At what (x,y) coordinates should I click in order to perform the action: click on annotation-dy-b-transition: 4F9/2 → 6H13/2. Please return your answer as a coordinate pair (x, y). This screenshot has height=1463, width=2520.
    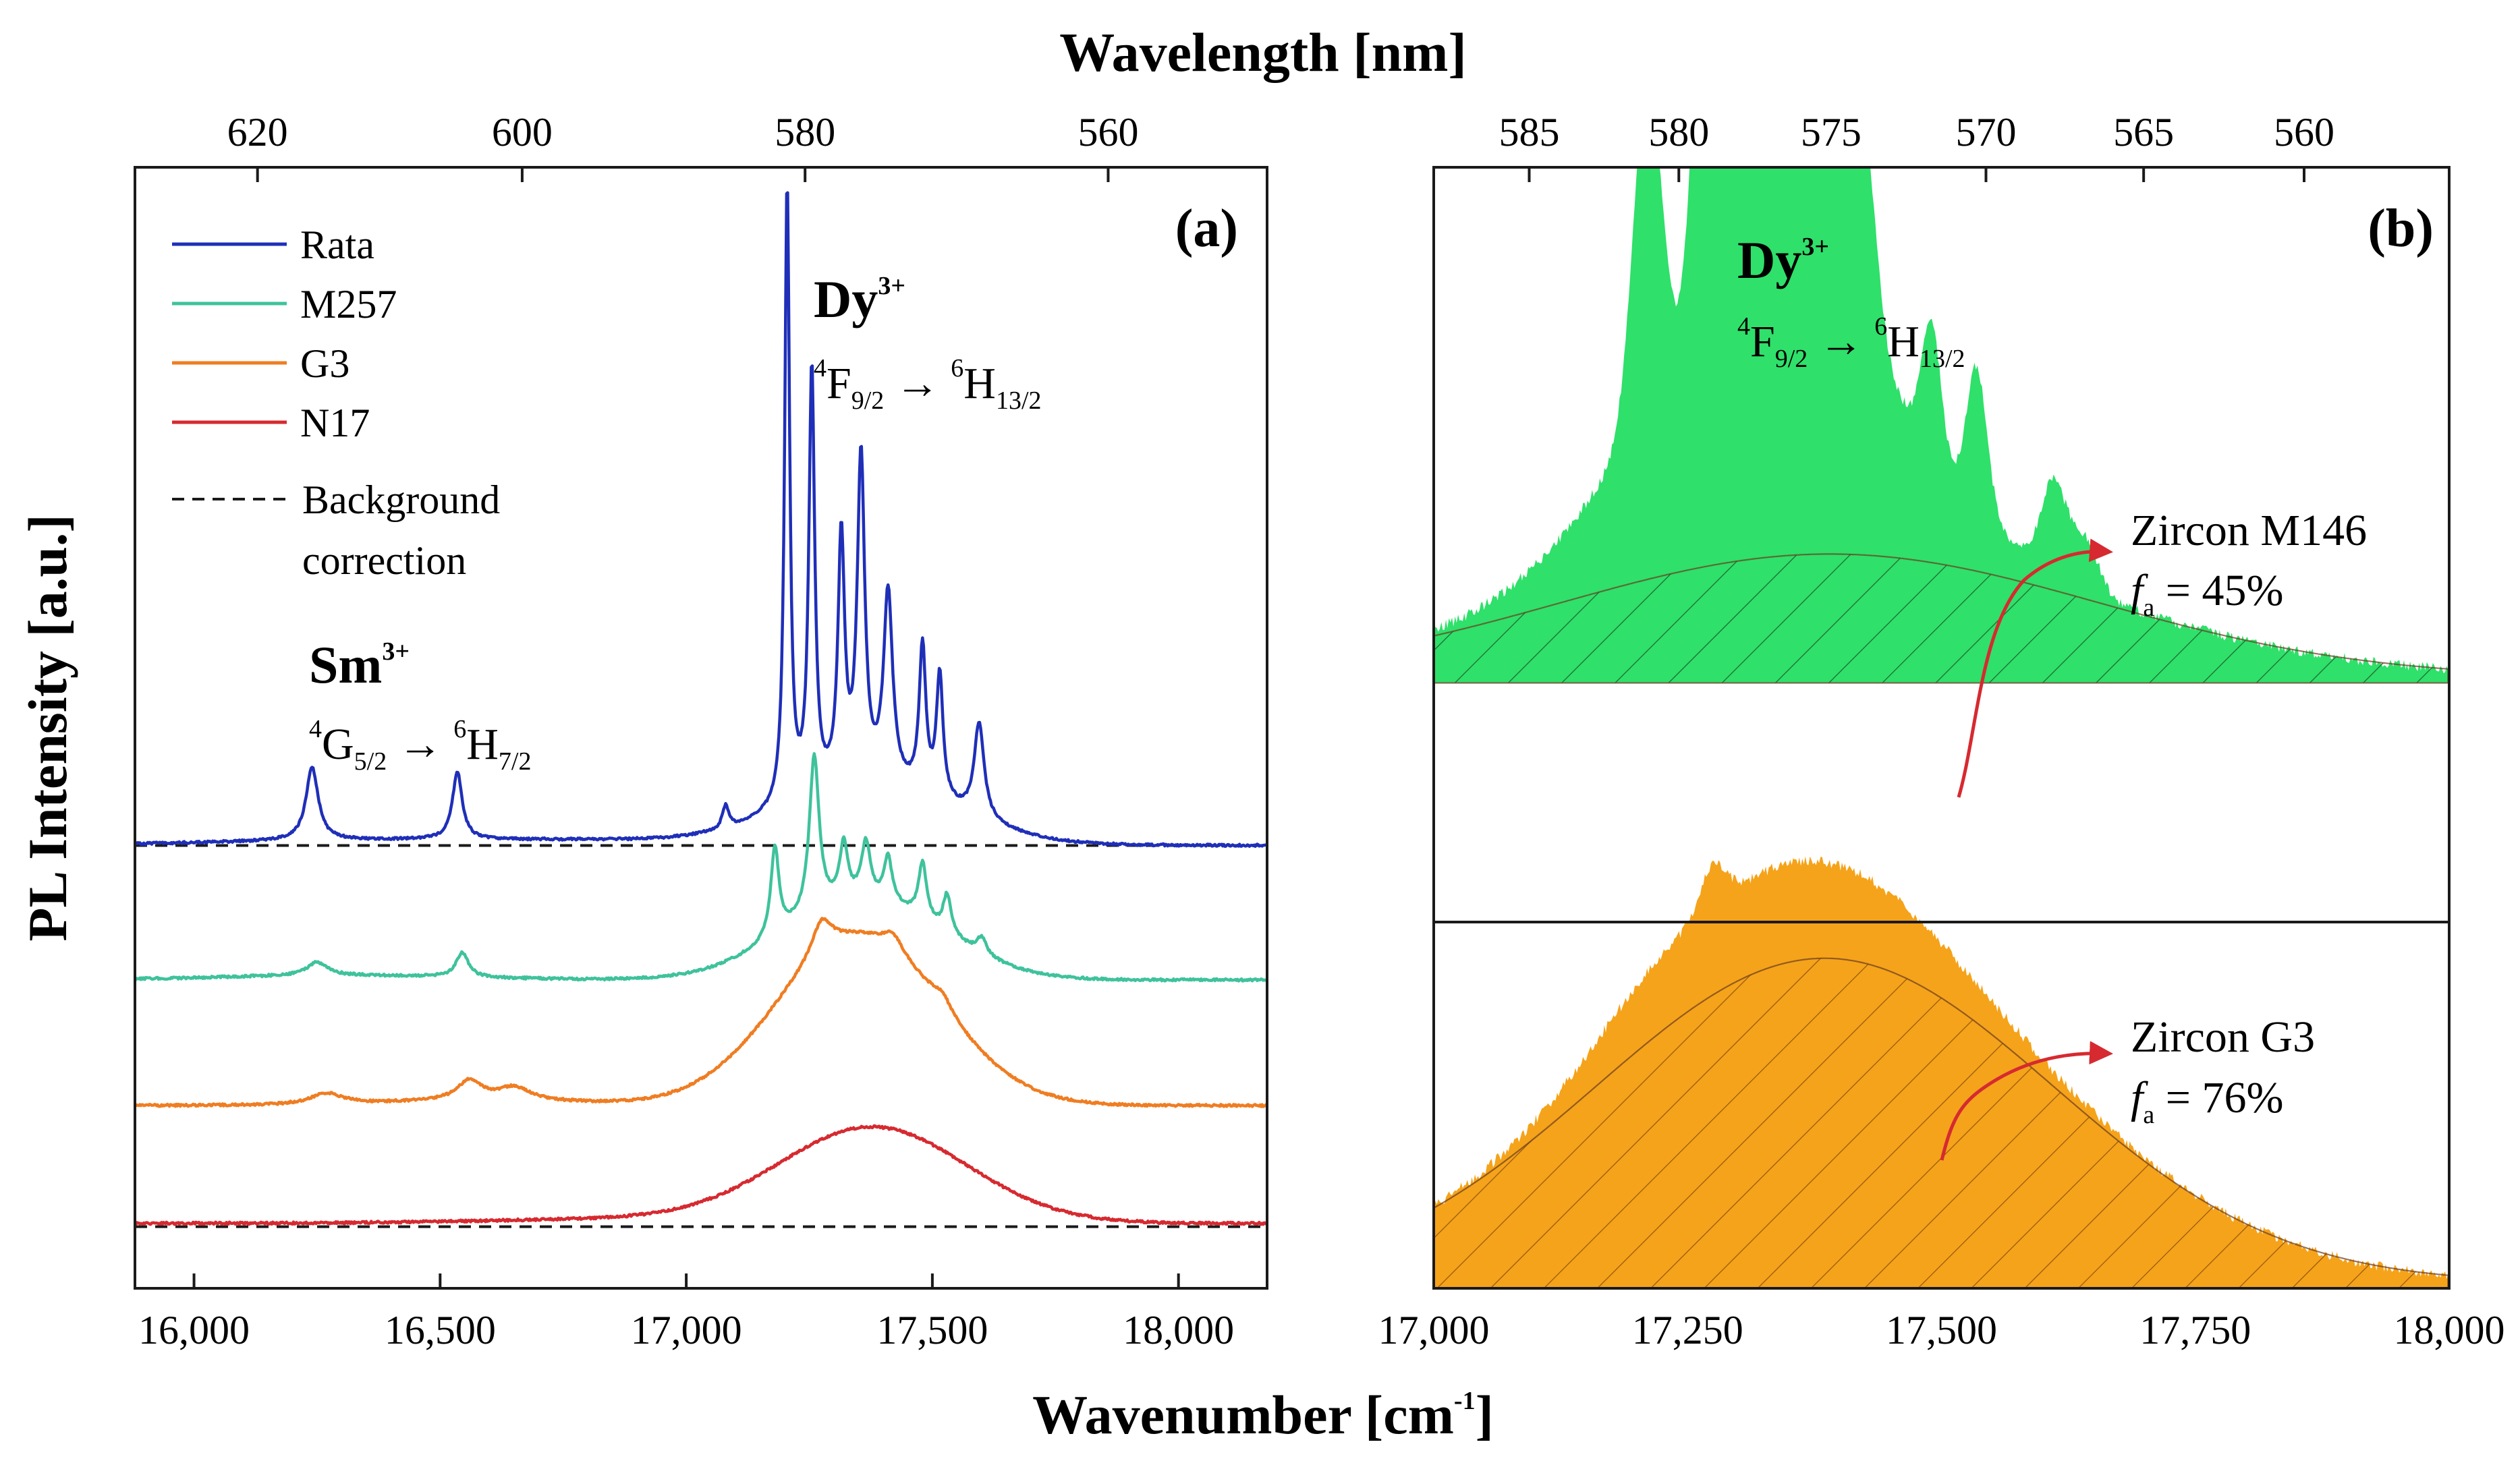
    Looking at the image, I should click on (1851, 343).